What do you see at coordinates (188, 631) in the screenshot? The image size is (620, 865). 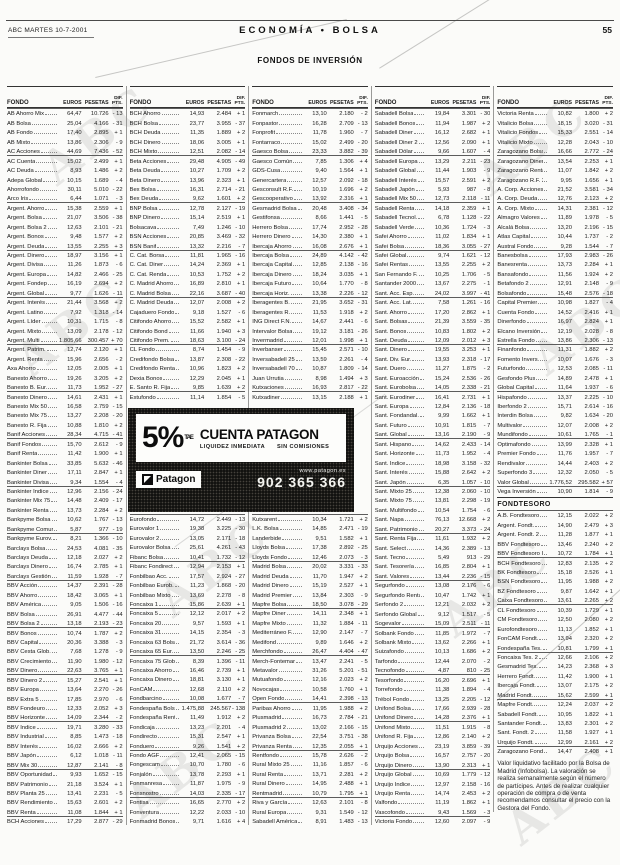 I see `fund-row: Foncaixa 31 14,15 2.354- 3` at bounding box center [188, 631].